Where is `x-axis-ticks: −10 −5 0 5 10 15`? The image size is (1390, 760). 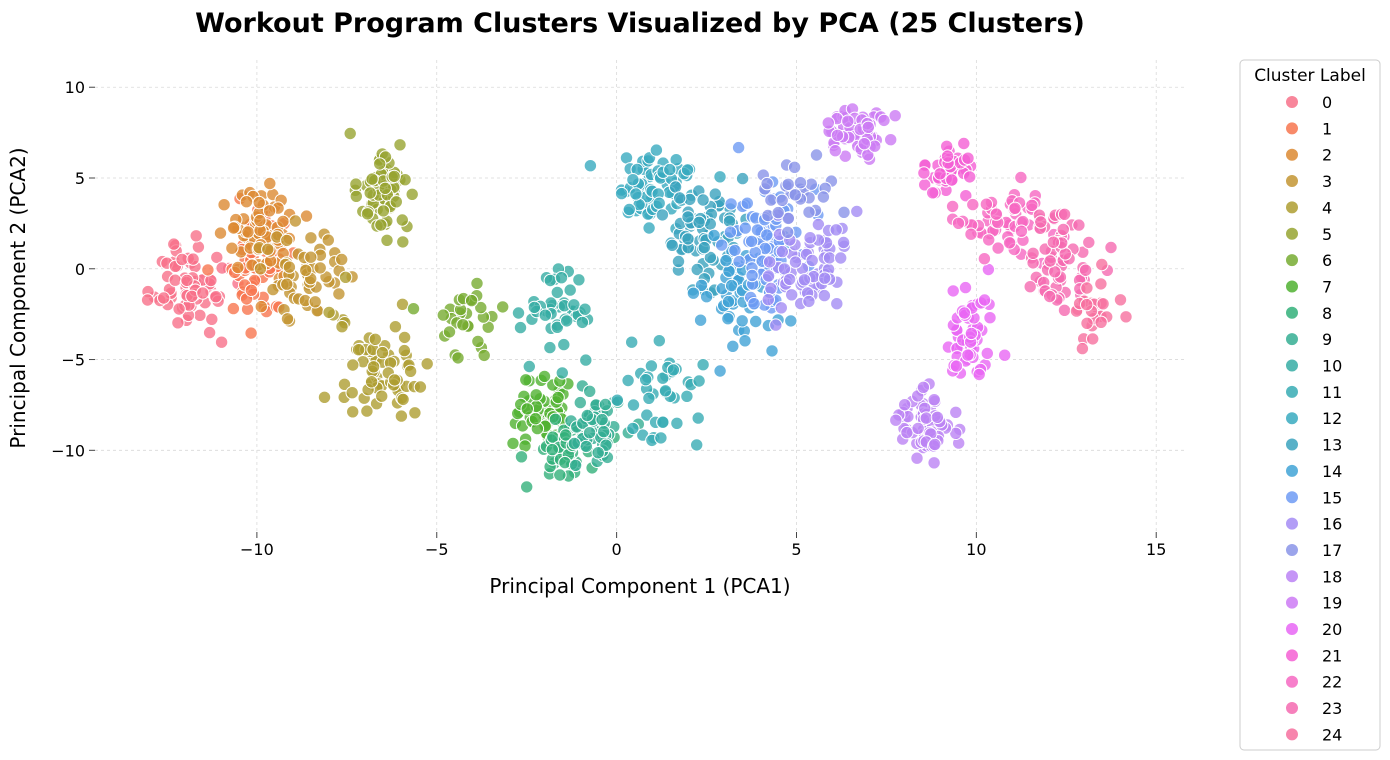 x-axis-ticks: −10 −5 0 5 10 15 is located at coordinates (703, 545).